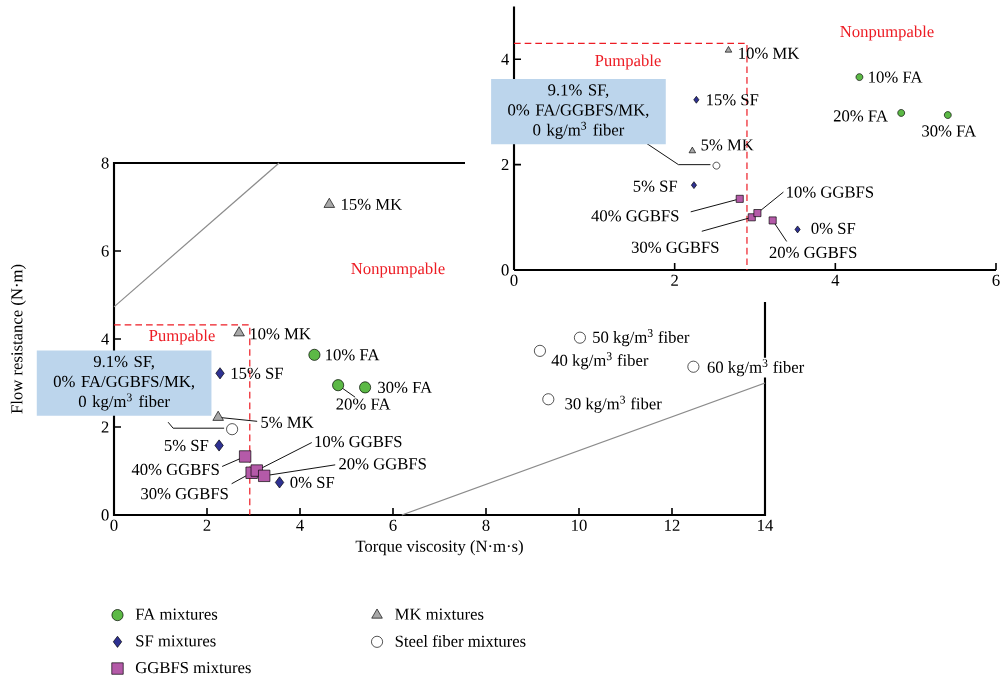 Image resolution: width=1001 pixels, height=678 pixels. I want to click on legend-label: SF mixtures, so click(176, 641).